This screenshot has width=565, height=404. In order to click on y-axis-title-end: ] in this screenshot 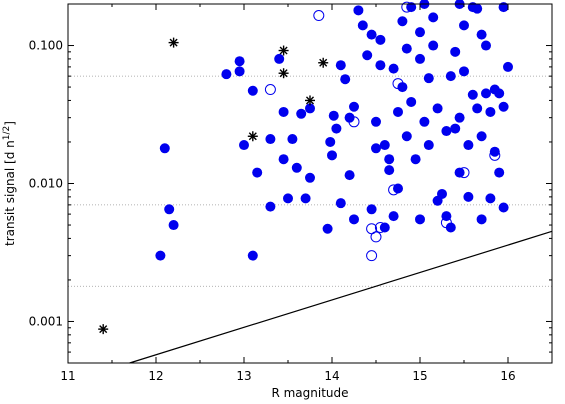, I will do `click(10, 123)`.